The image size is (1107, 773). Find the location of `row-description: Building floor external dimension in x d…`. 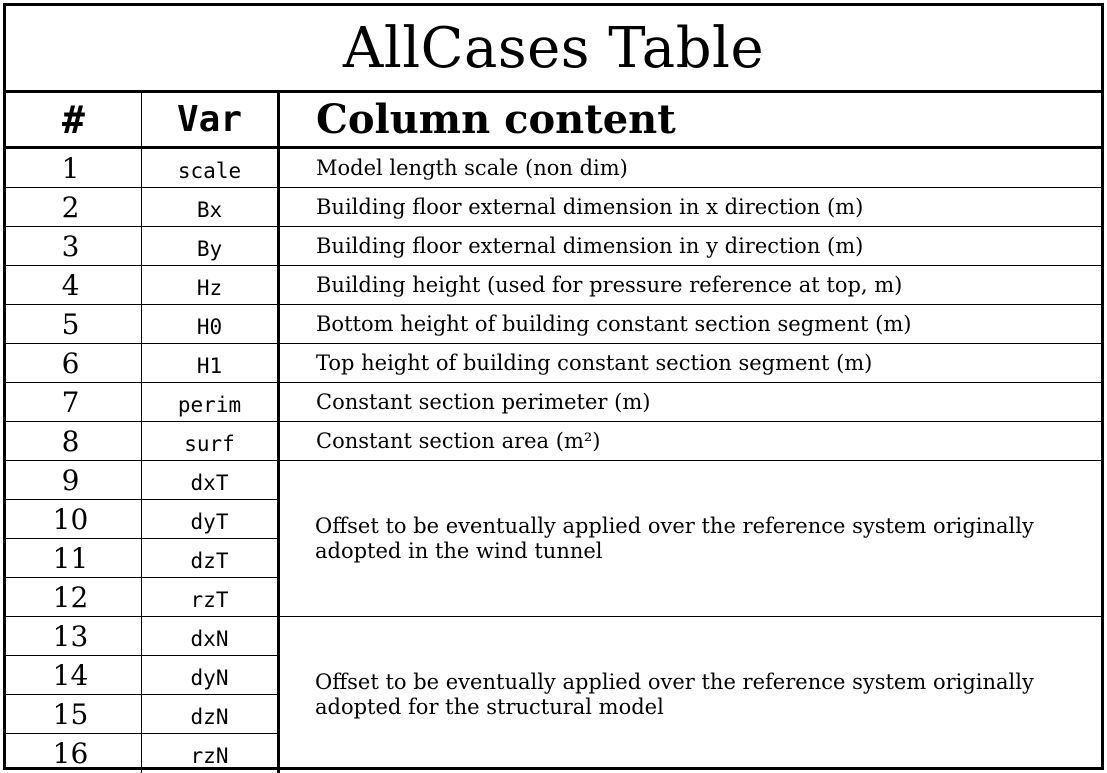

row-description: Building floor external dimension in x d… is located at coordinates (590, 207).